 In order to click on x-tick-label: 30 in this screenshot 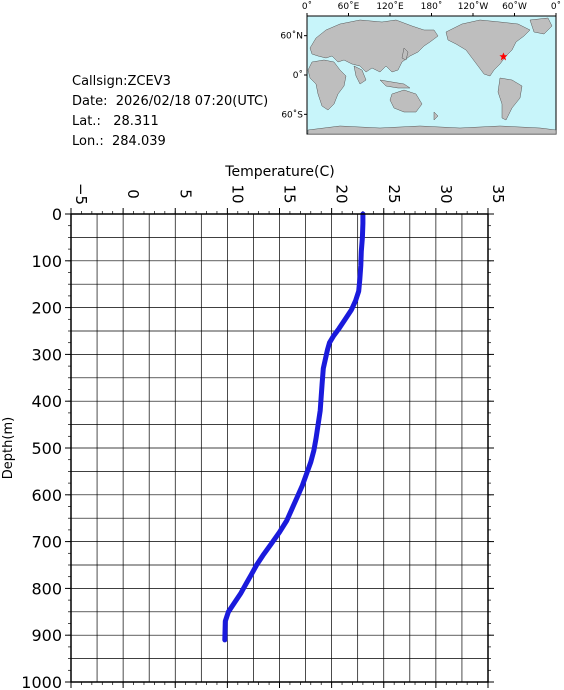, I will do `click(446, 193)`.